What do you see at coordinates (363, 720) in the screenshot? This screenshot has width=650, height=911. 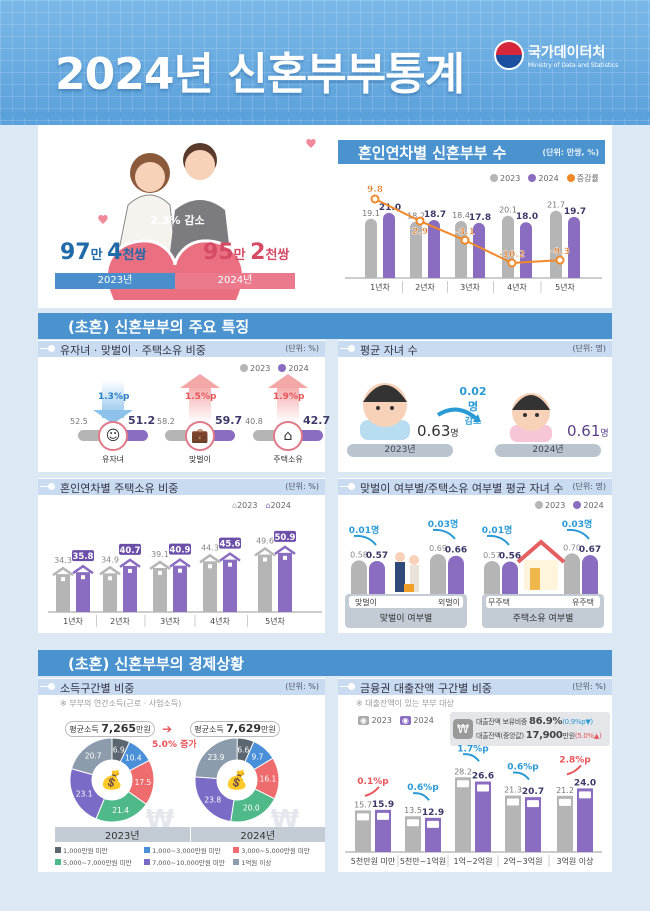 I see `banknote-icon: ◉` at bounding box center [363, 720].